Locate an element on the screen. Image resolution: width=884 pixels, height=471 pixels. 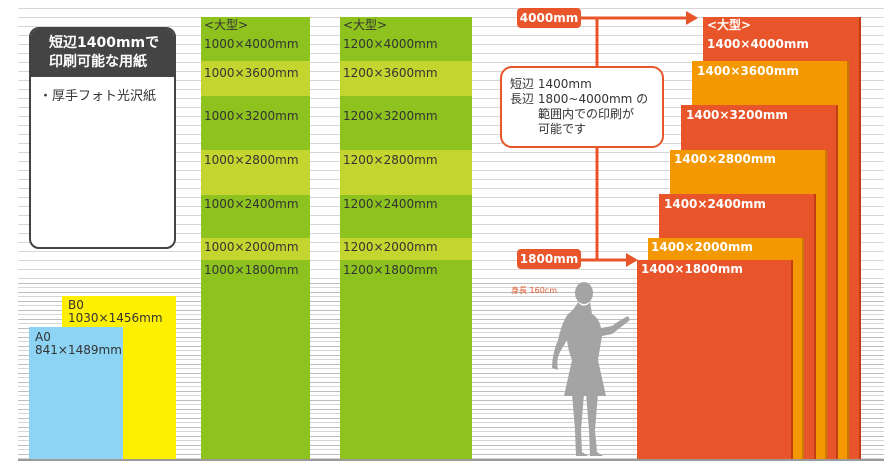
label-1200-2800: 1200×2800mm is located at coordinates (390, 160).